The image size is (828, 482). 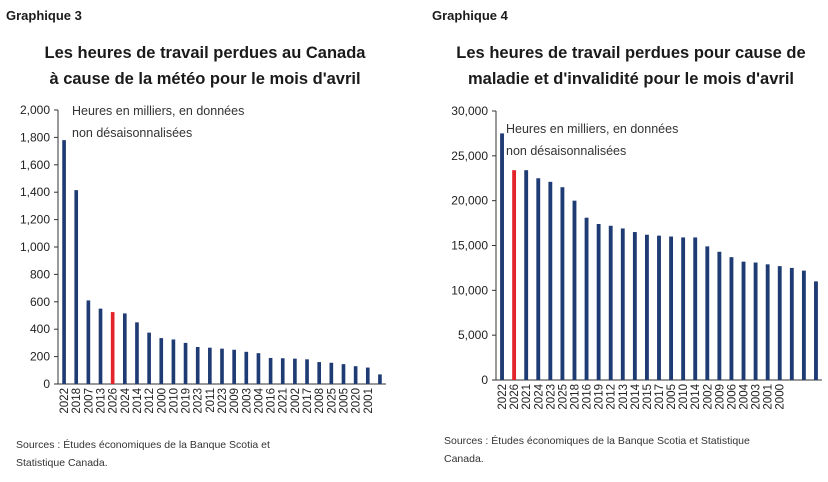 I want to click on y-tick-label: 0, so click(x=46, y=384).